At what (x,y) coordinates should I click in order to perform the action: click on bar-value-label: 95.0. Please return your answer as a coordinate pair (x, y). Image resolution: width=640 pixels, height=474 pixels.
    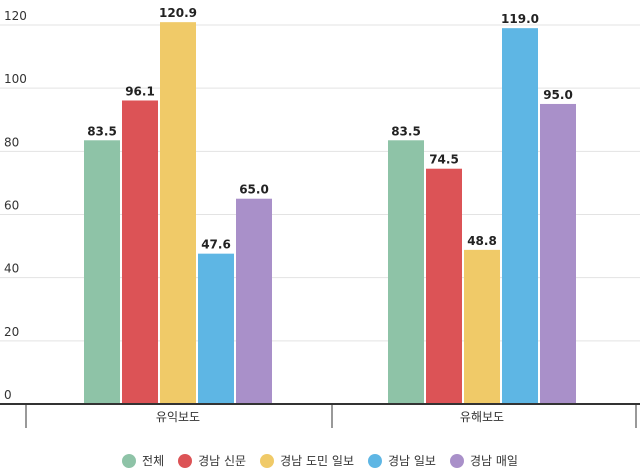
    Looking at the image, I should click on (558, 95).